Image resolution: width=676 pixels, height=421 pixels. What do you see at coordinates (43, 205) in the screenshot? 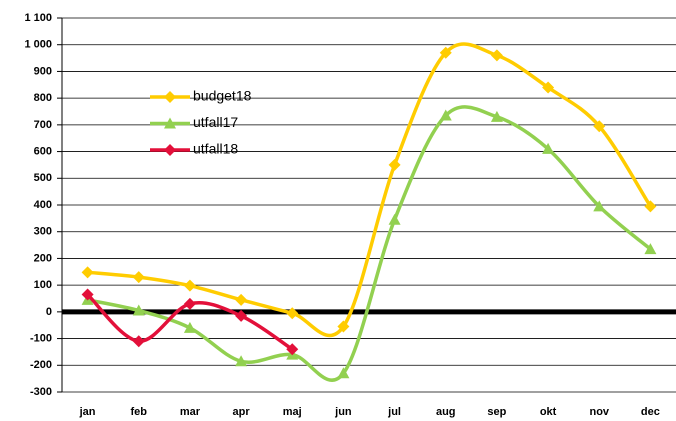
I see `y-tick-label: 400` at bounding box center [43, 205].